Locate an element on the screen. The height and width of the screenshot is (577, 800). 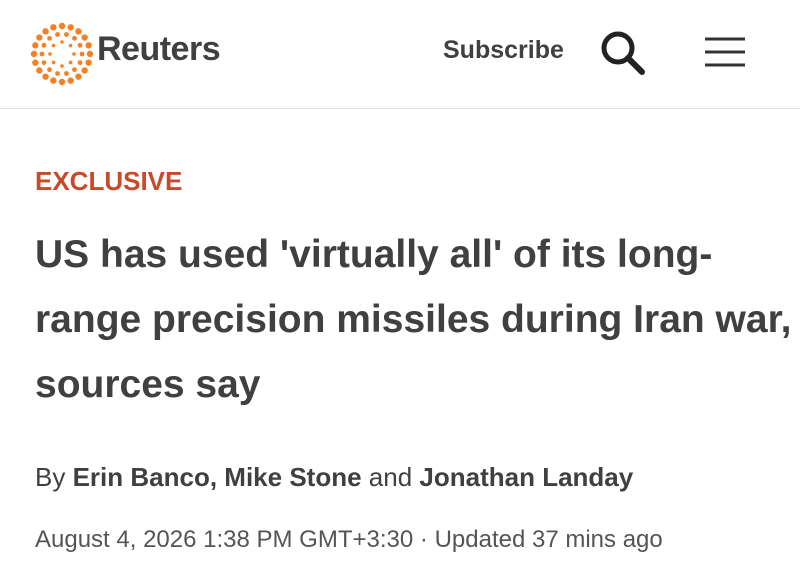
subscribe-button: Subscribe is located at coordinates (503, 50).